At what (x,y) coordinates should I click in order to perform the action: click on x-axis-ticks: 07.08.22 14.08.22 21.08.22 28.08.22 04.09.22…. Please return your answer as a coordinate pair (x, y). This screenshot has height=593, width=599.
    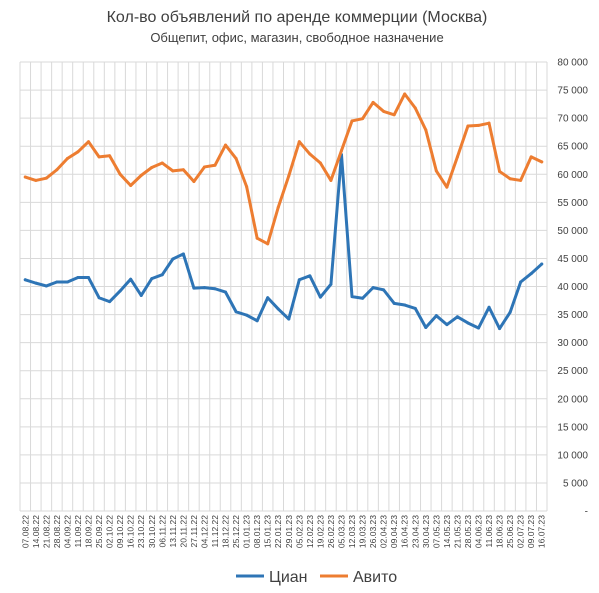
    Looking at the image, I should click on (283, 531).